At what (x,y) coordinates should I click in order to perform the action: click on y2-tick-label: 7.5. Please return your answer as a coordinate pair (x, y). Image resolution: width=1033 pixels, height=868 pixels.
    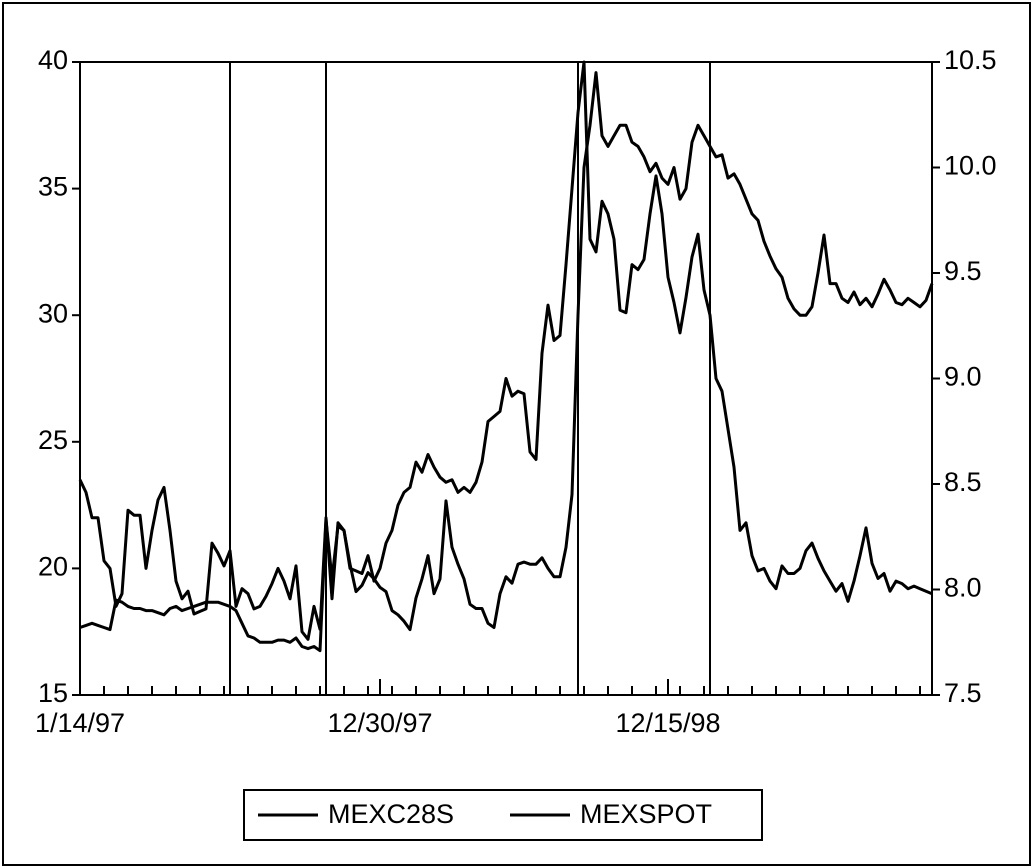
    Looking at the image, I should click on (963, 693).